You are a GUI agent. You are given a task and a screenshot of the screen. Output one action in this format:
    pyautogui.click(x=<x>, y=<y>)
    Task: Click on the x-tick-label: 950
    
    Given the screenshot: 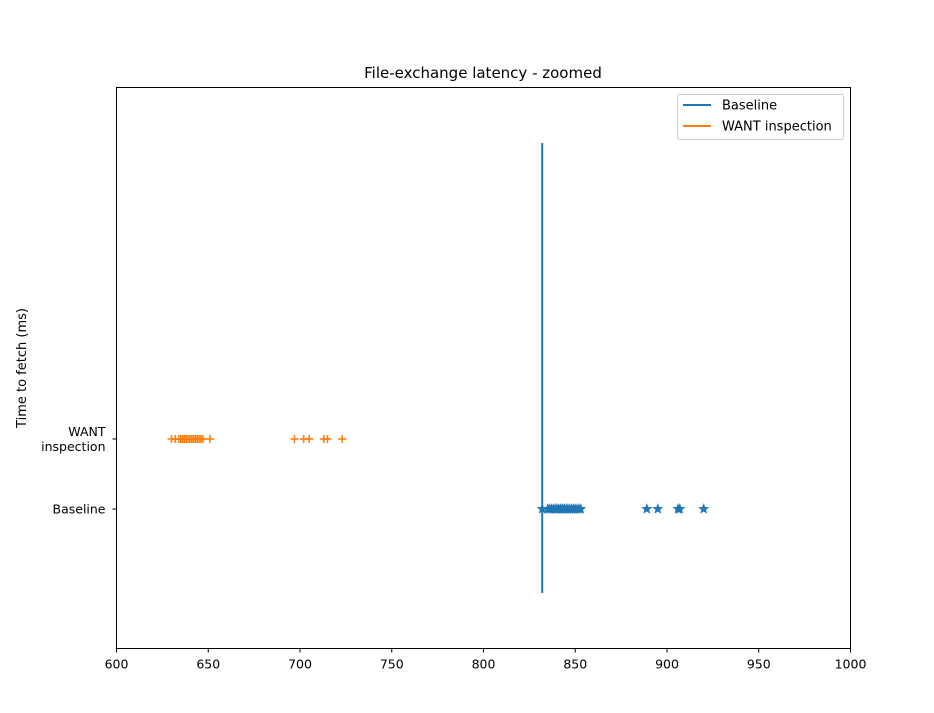 What is the action you would take?
    pyautogui.click(x=759, y=664)
    